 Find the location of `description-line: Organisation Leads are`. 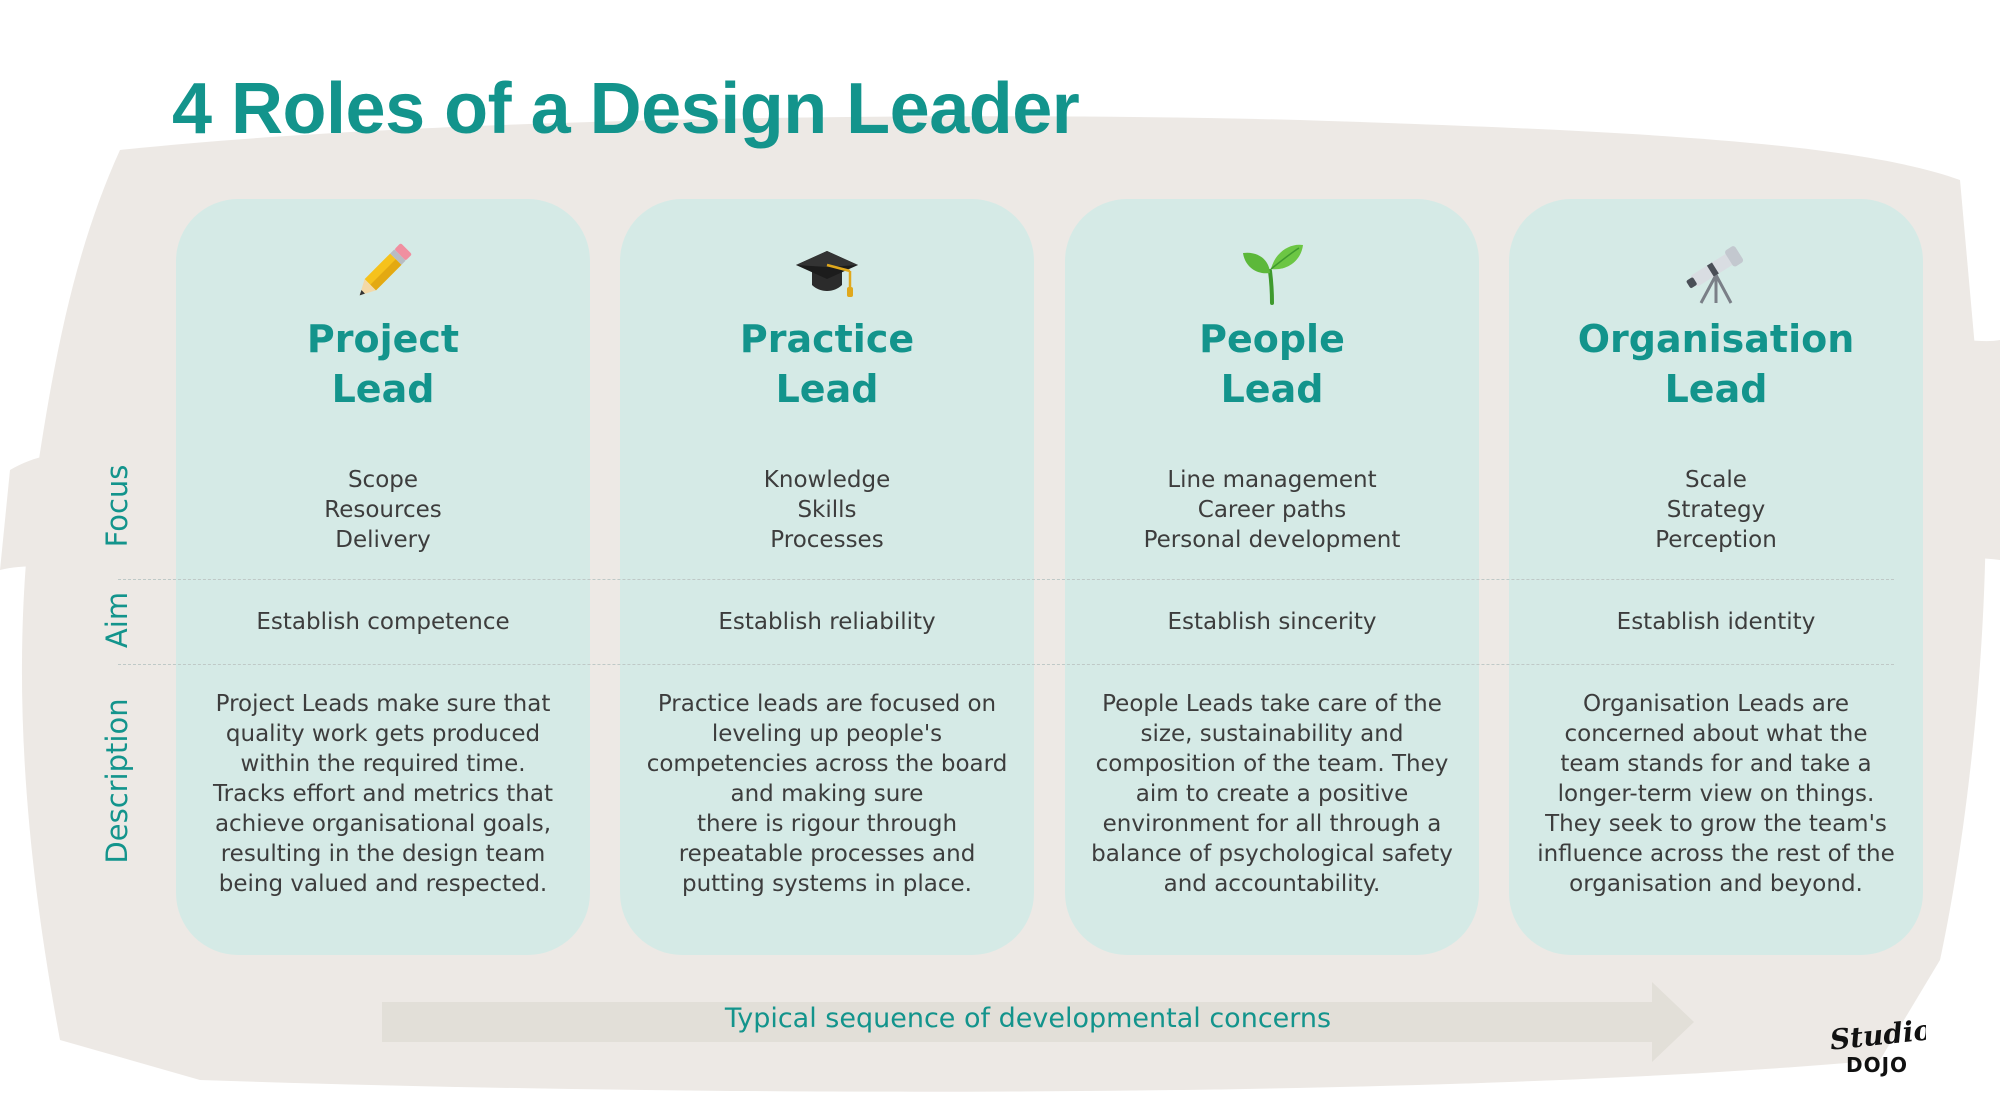

description-line: Organisation Leads are is located at coordinates (1715, 704).